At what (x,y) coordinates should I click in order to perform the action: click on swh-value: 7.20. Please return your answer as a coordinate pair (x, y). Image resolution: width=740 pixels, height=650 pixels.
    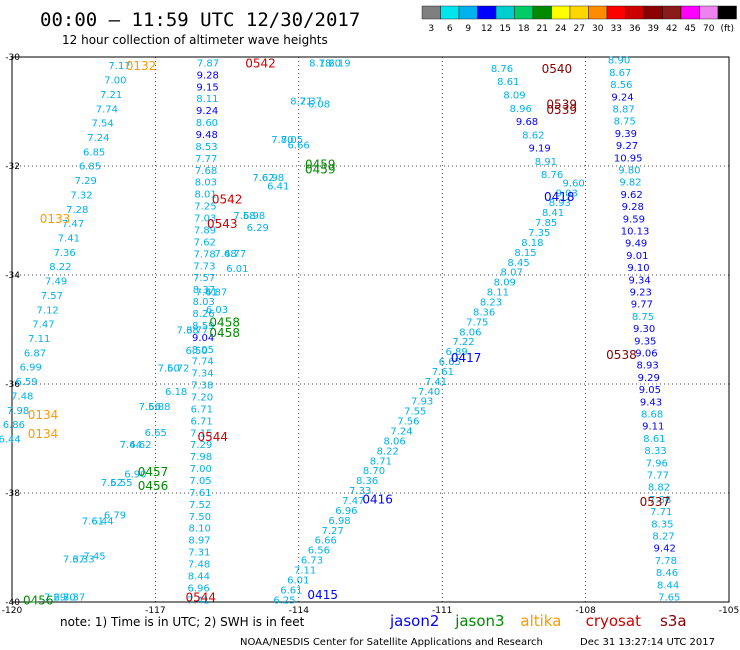
    Looking at the image, I should click on (330, 63).